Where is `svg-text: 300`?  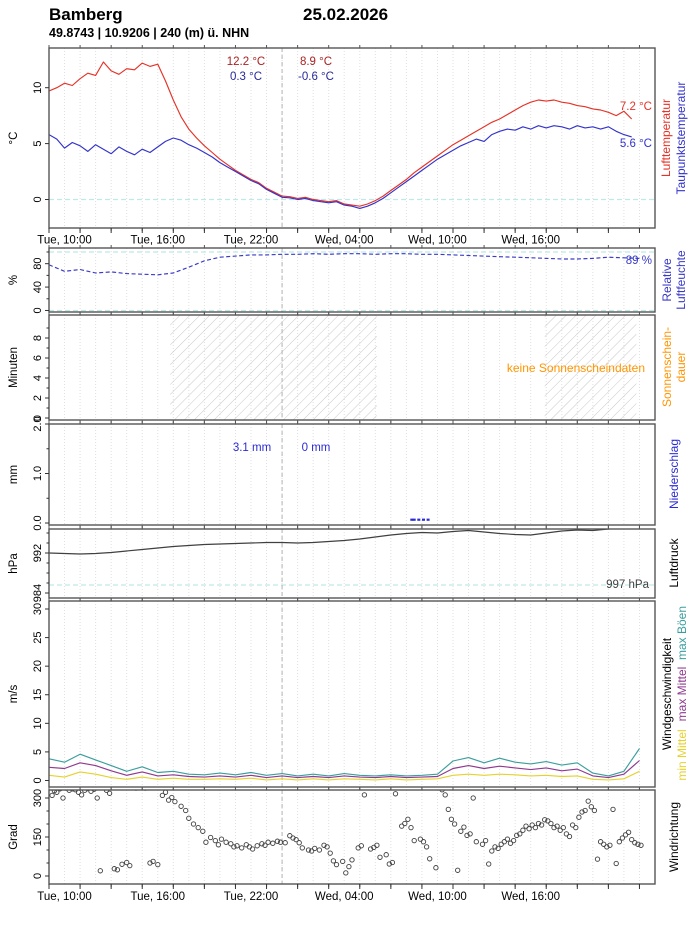 svg-text: 300 is located at coordinates (38, 798).